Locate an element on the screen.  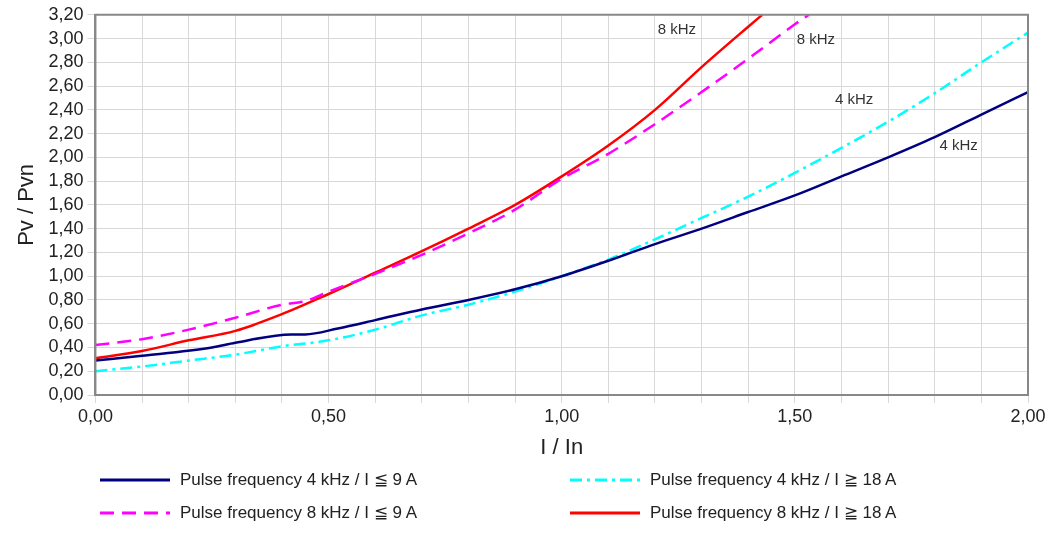
y-tick-label: 2,20 is located at coordinates (66, 132).